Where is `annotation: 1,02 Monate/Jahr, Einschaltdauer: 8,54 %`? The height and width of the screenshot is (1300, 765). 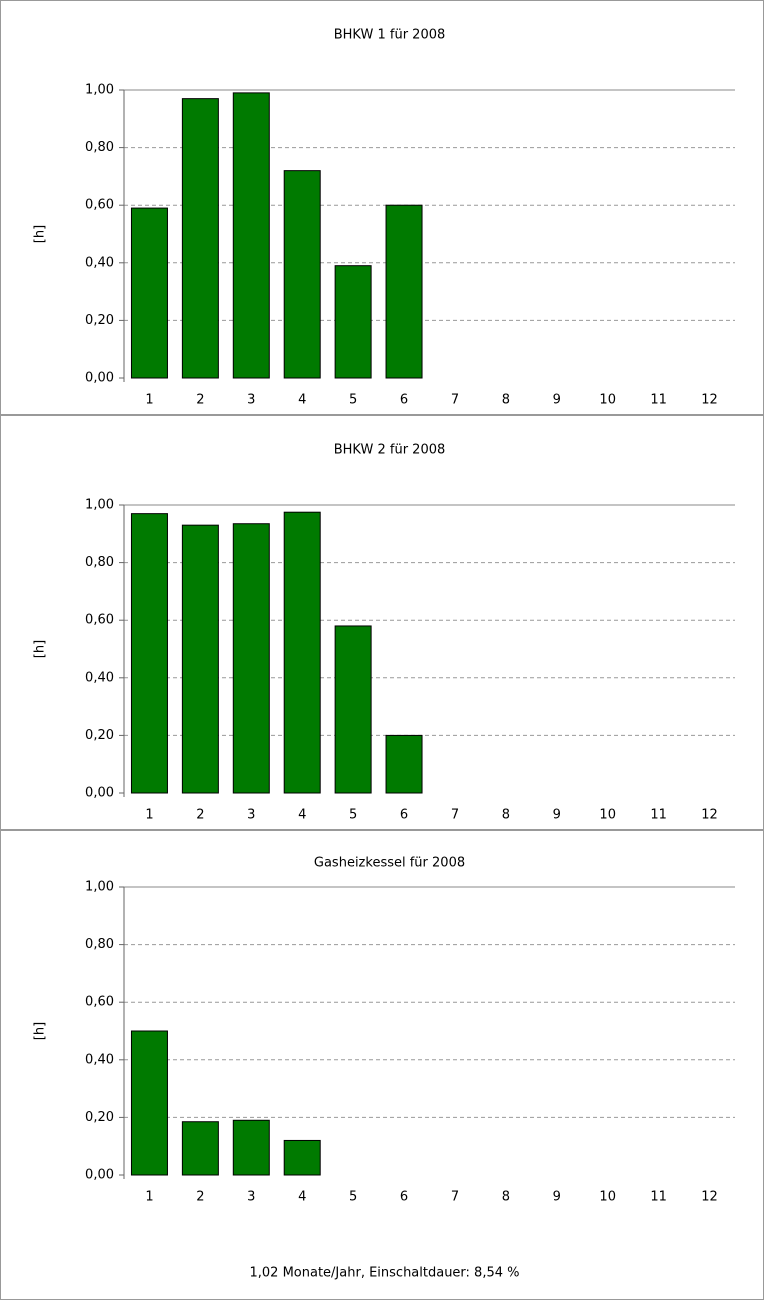
annotation: 1,02 Monate/Jahr, Einschaltdauer: 8,54 % is located at coordinates (385, 1273).